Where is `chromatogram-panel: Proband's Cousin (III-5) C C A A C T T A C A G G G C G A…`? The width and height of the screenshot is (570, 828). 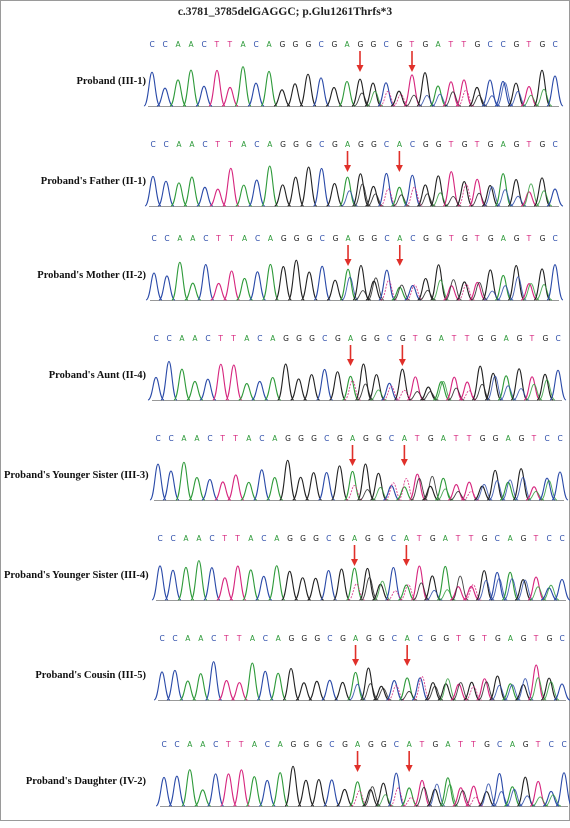 chromatogram-panel: Proband's Cousin (III-5) C C A A C T T A C A G G G C G A… is located at coordinates (285, 676).